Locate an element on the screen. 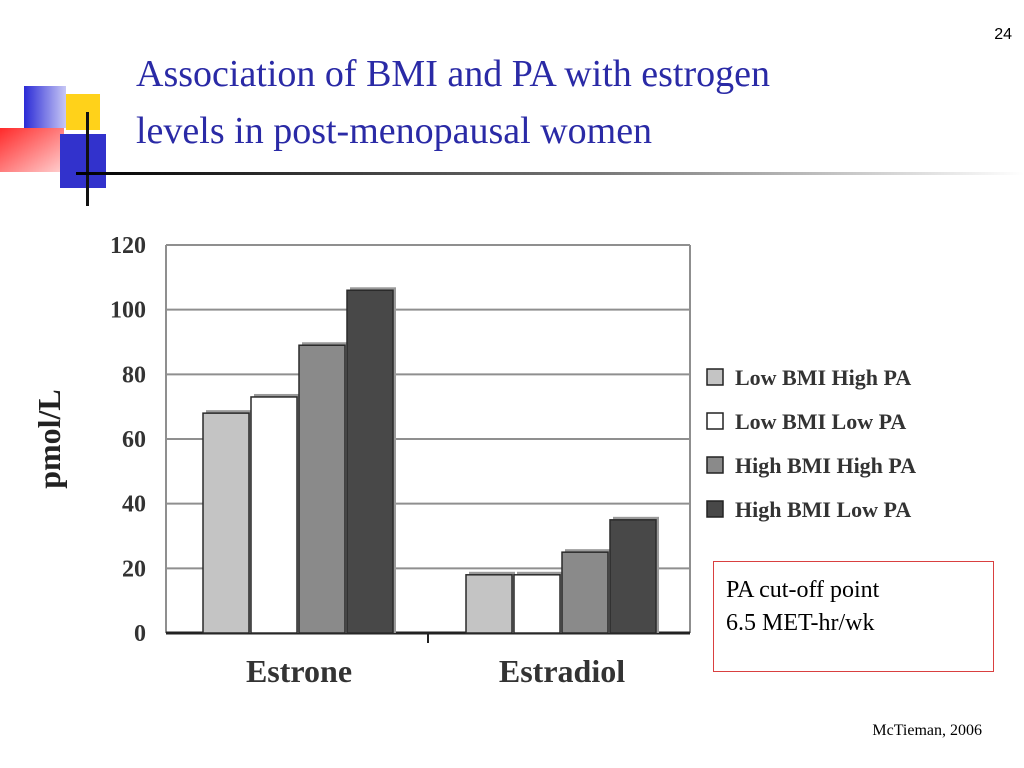 Image resolution: width=1024 pixels, height=768 pixels. slide-number: 24 is located at coordinates (1003, 34).